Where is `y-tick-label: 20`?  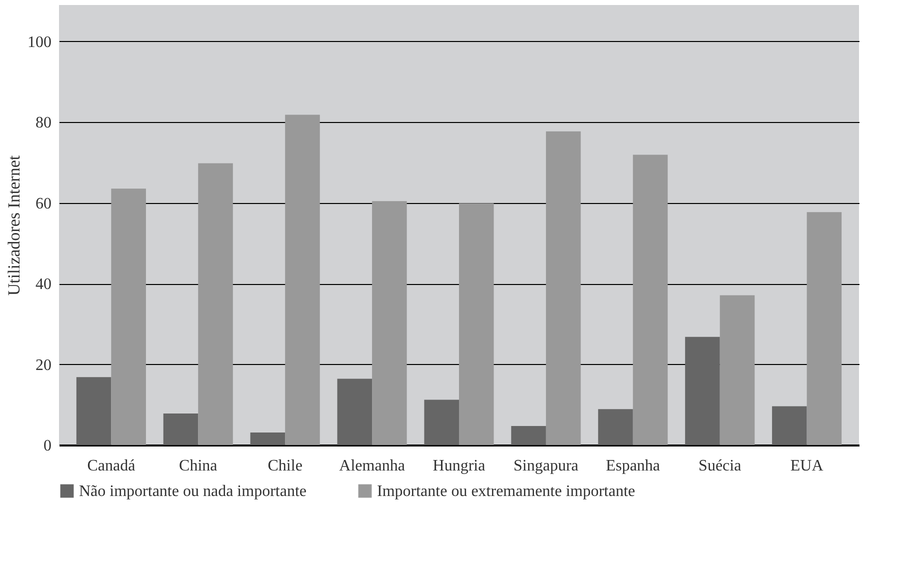 y-tick-label: 20 is located at coordinates (44, 365).